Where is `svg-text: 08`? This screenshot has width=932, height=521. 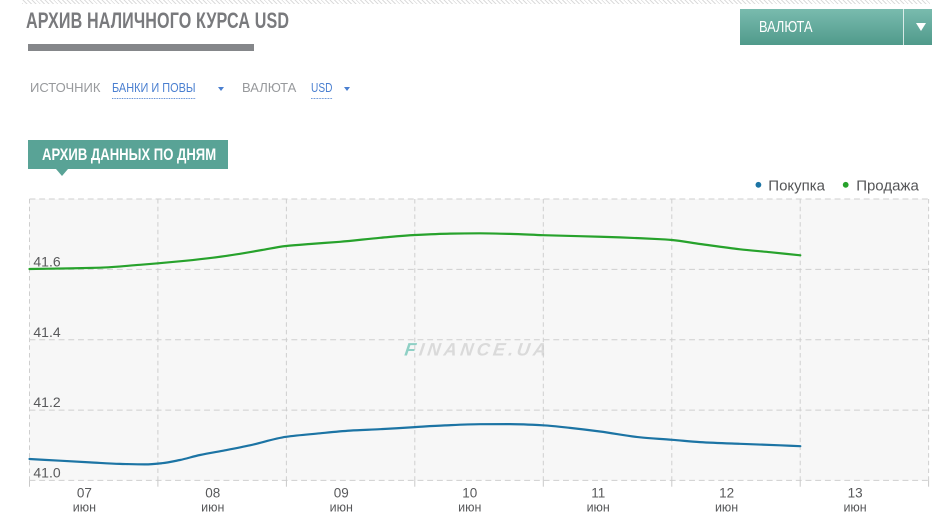 svg-text: 08 is located at coordinates (212, 493).